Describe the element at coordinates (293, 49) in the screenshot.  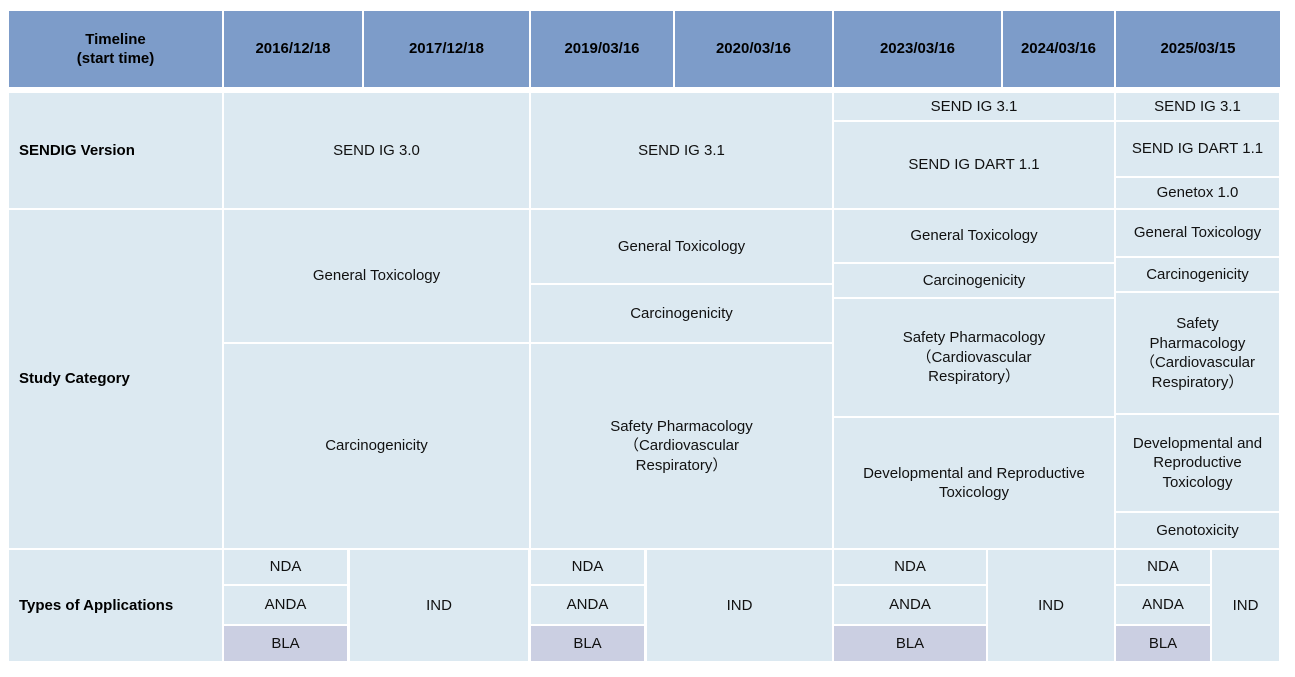
I see `header-date-2016-12-18: 2016/12/18` at that location.